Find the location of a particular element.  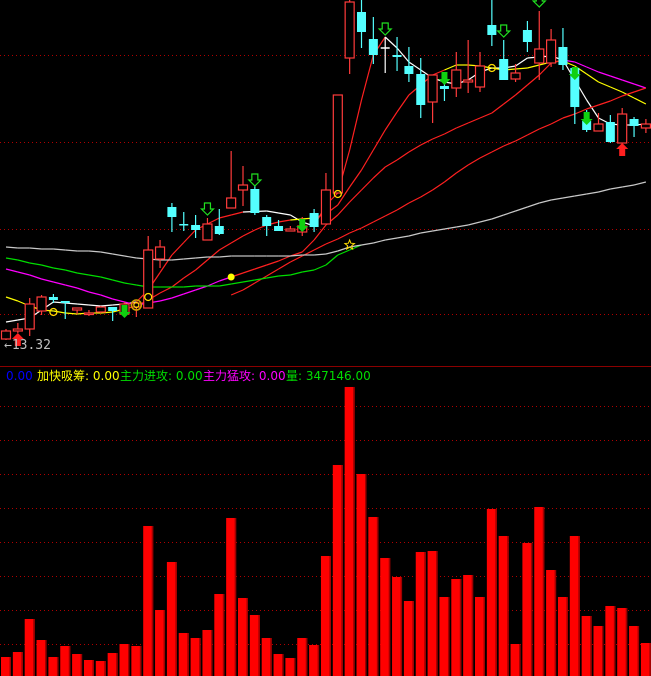

legend-label: 主力猛攻 is located at coordinates (227, 376).